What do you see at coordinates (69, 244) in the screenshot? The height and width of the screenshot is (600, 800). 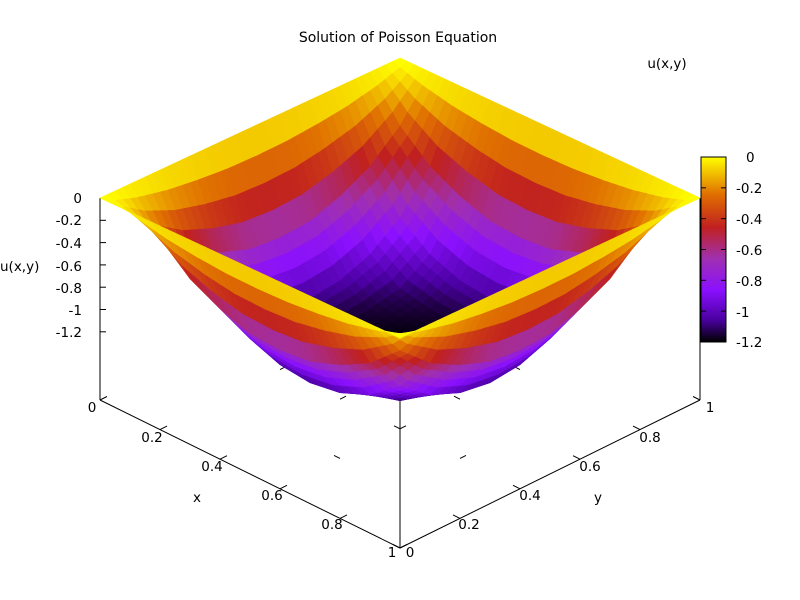 I see `z-tick-label: -0.4` at bounding box center [69, 244].